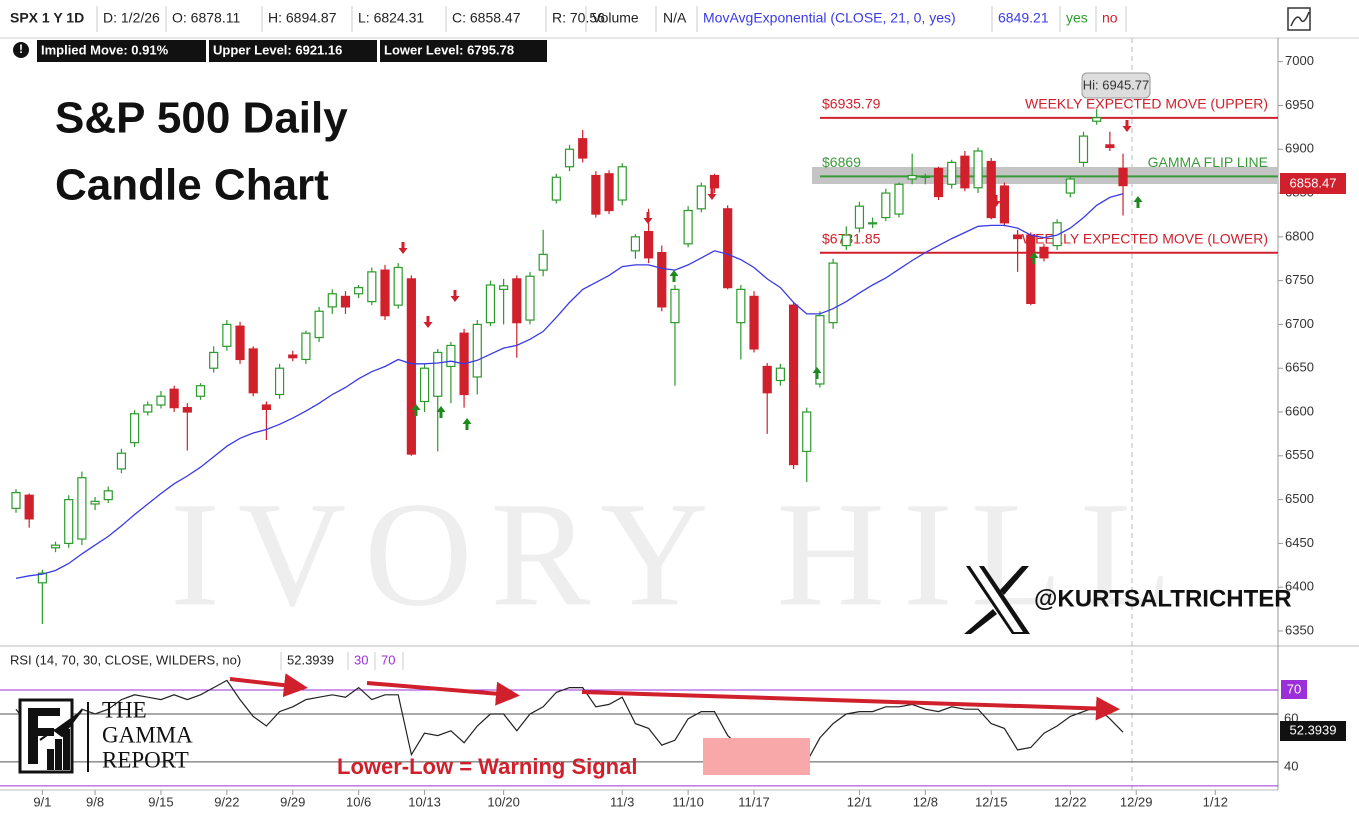  I want to click on overbought-label: 70, so click(1294, 688).